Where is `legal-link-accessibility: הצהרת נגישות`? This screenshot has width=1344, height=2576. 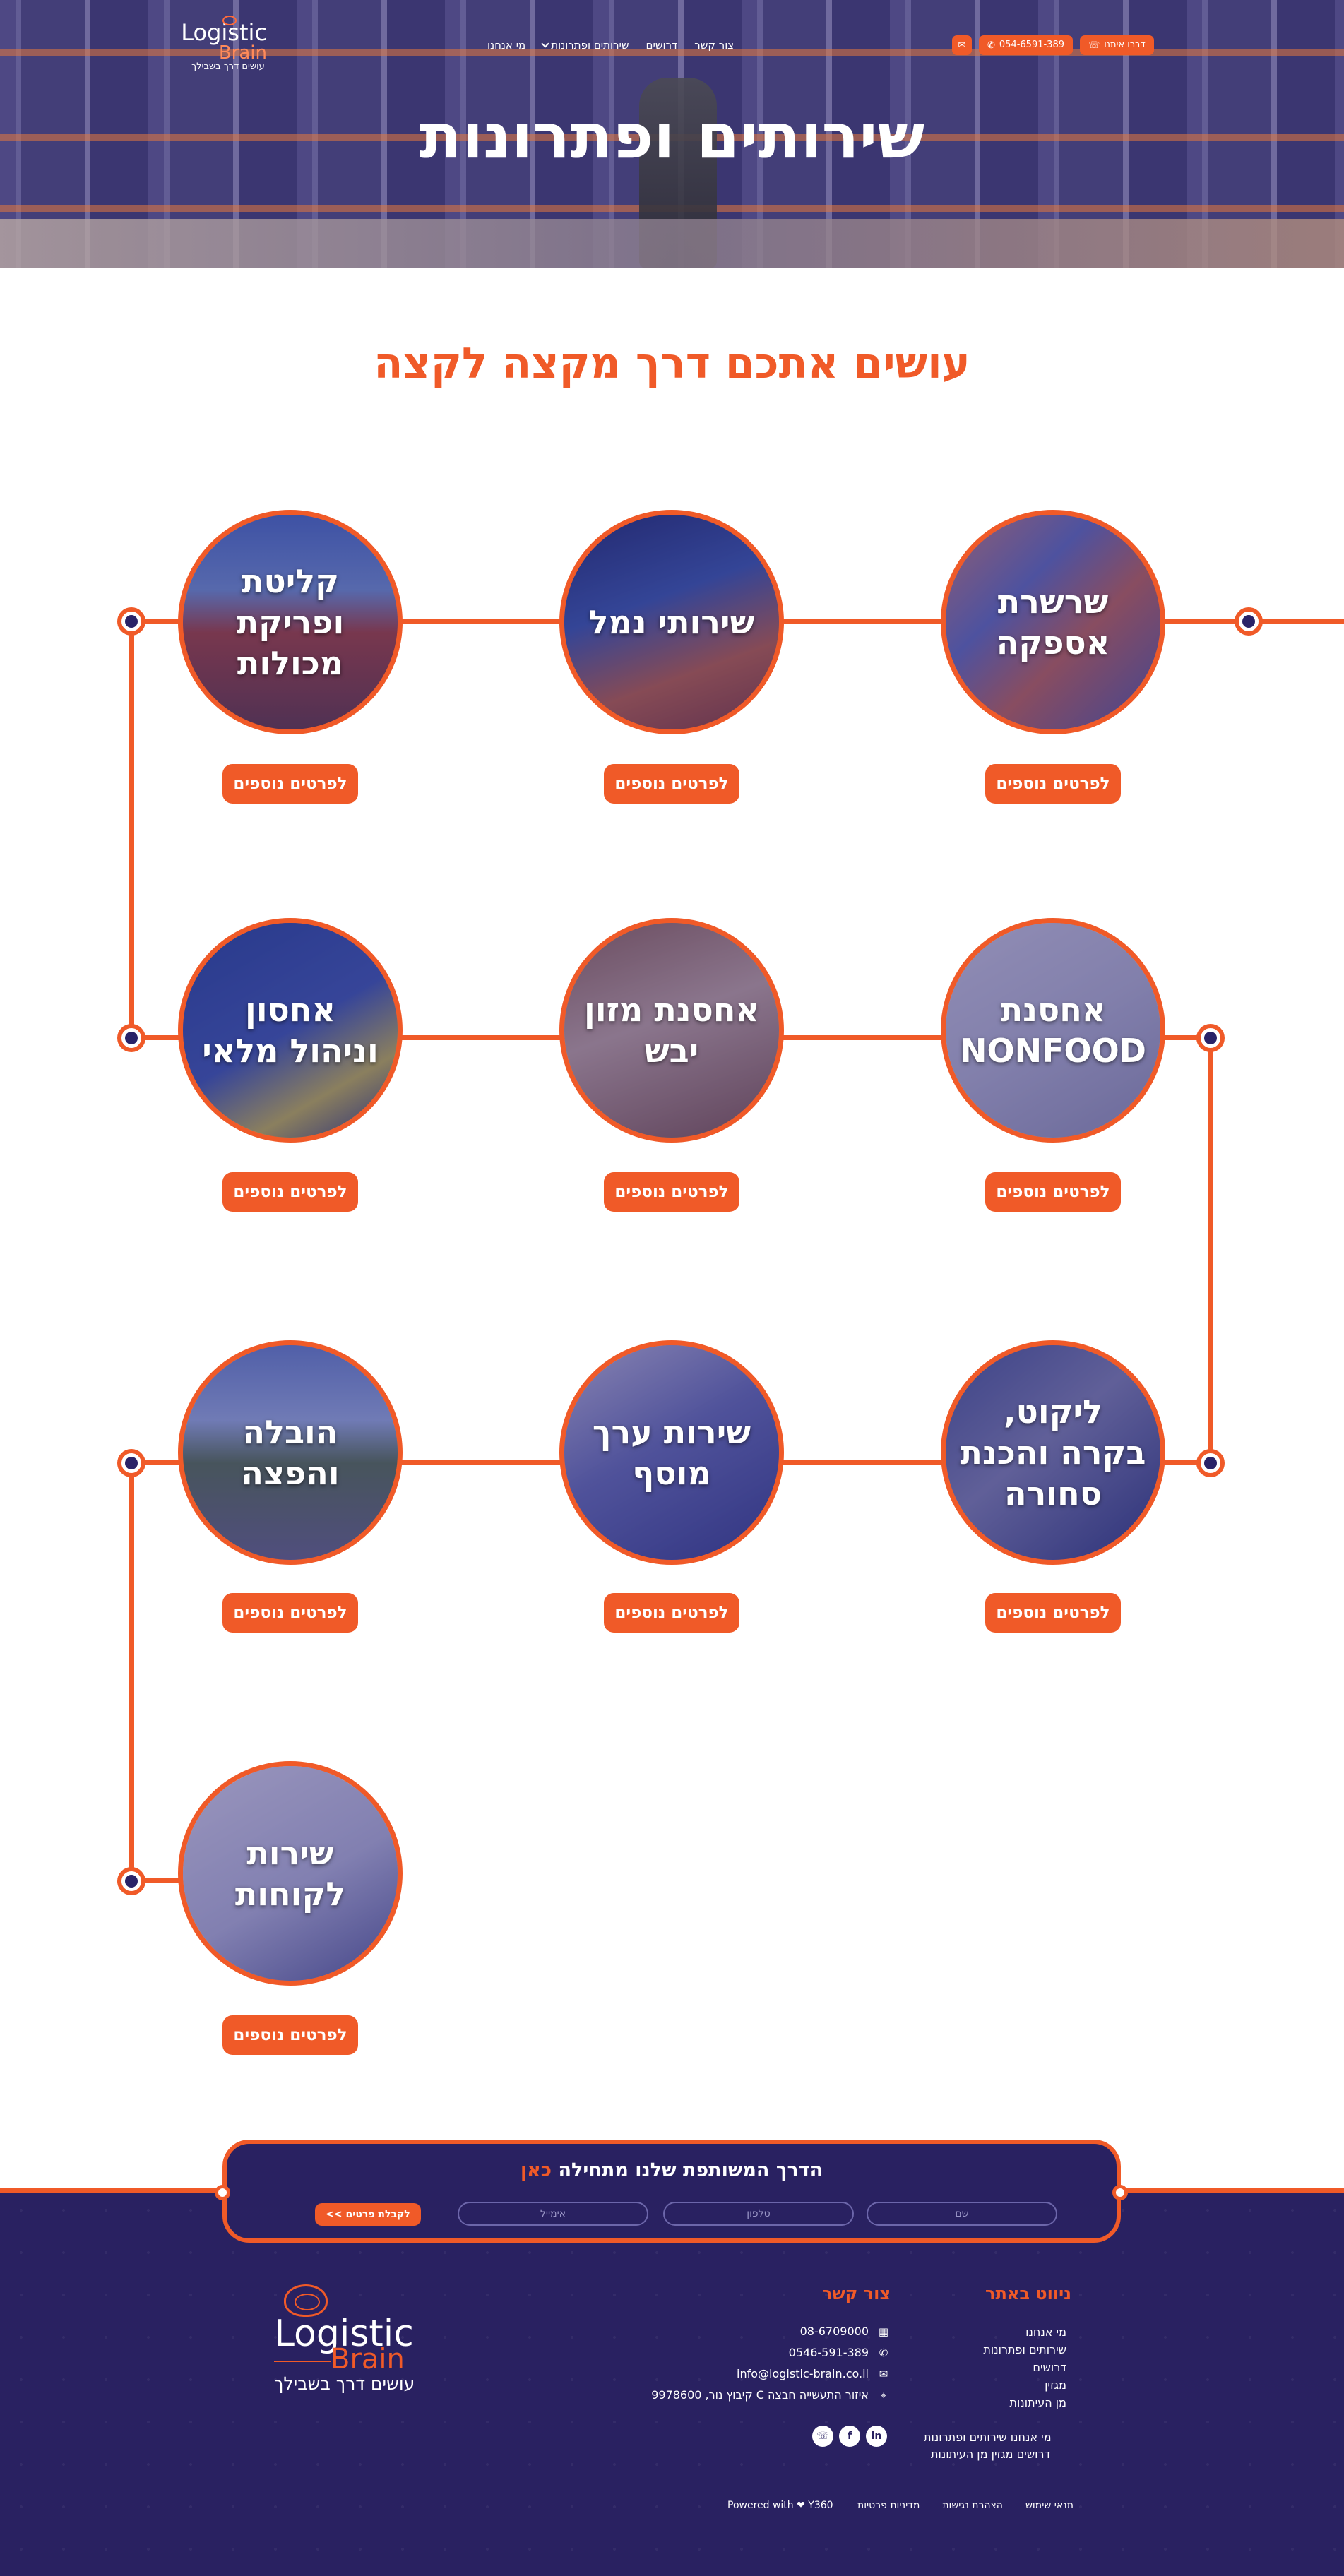 legal-link-accessibility: הצהרת נגישות is located at coordinates (973, 2505).